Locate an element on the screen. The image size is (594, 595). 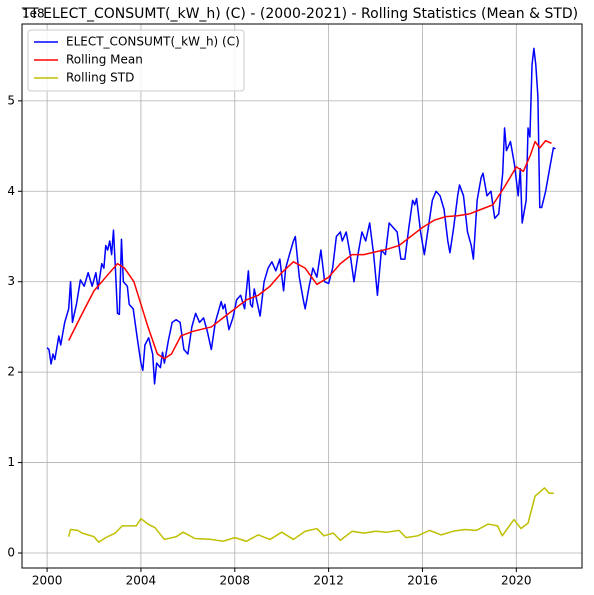
x-tick-label: 2008 is located at coordinates (235, 581).